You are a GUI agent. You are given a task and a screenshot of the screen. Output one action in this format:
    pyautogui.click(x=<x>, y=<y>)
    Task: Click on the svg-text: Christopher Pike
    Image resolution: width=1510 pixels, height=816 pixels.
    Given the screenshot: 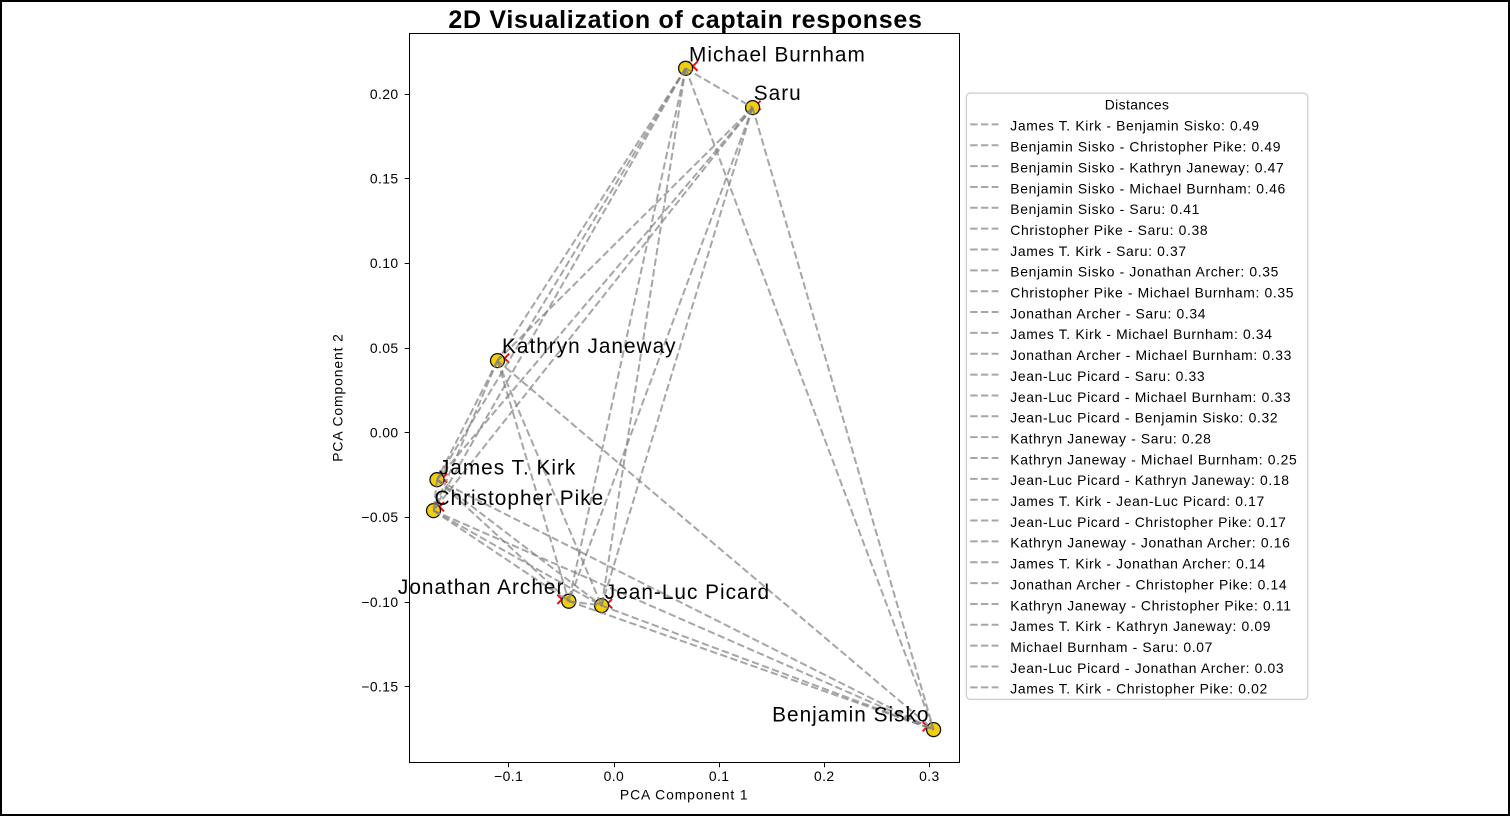 What is the action you would take?
    pyautogui.click(x=520, y=498)
    